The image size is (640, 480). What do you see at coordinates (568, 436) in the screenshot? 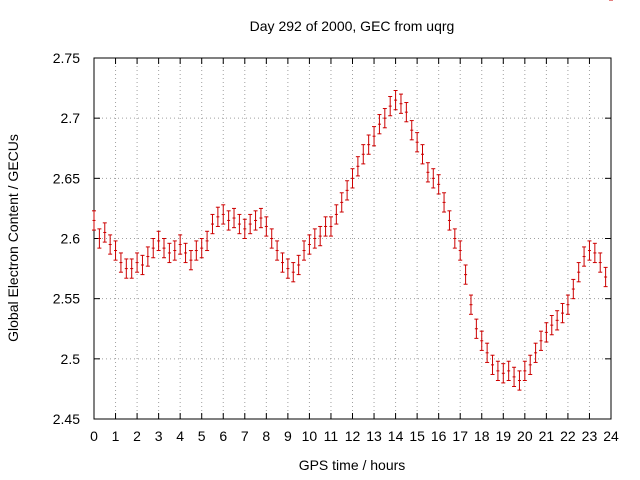
I see `x-tick-label: 22` at bounding box center [568, 436].